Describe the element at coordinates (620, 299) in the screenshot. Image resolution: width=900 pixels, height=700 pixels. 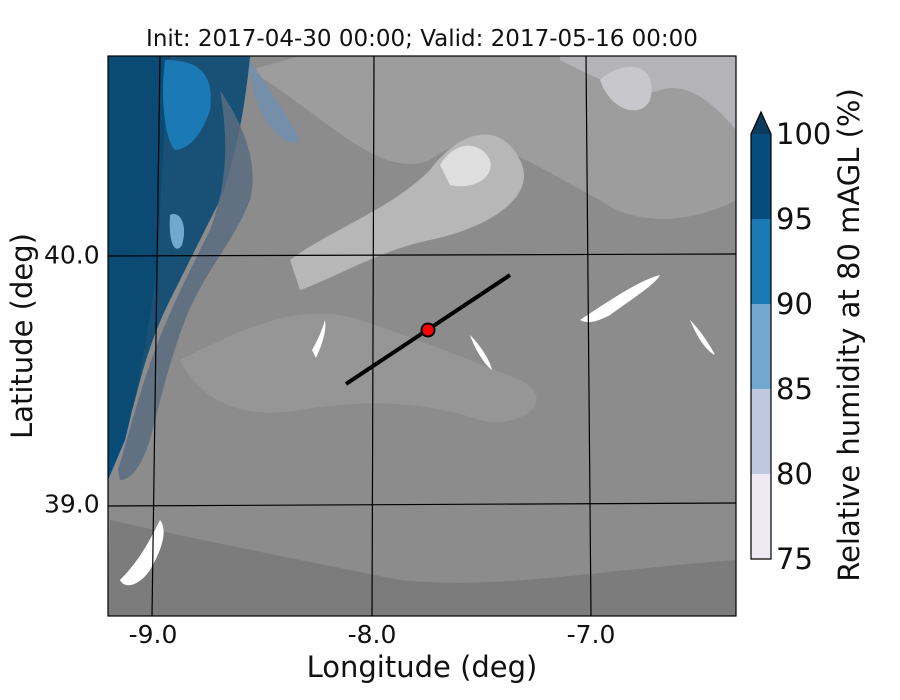
I see `river-east` at that location.